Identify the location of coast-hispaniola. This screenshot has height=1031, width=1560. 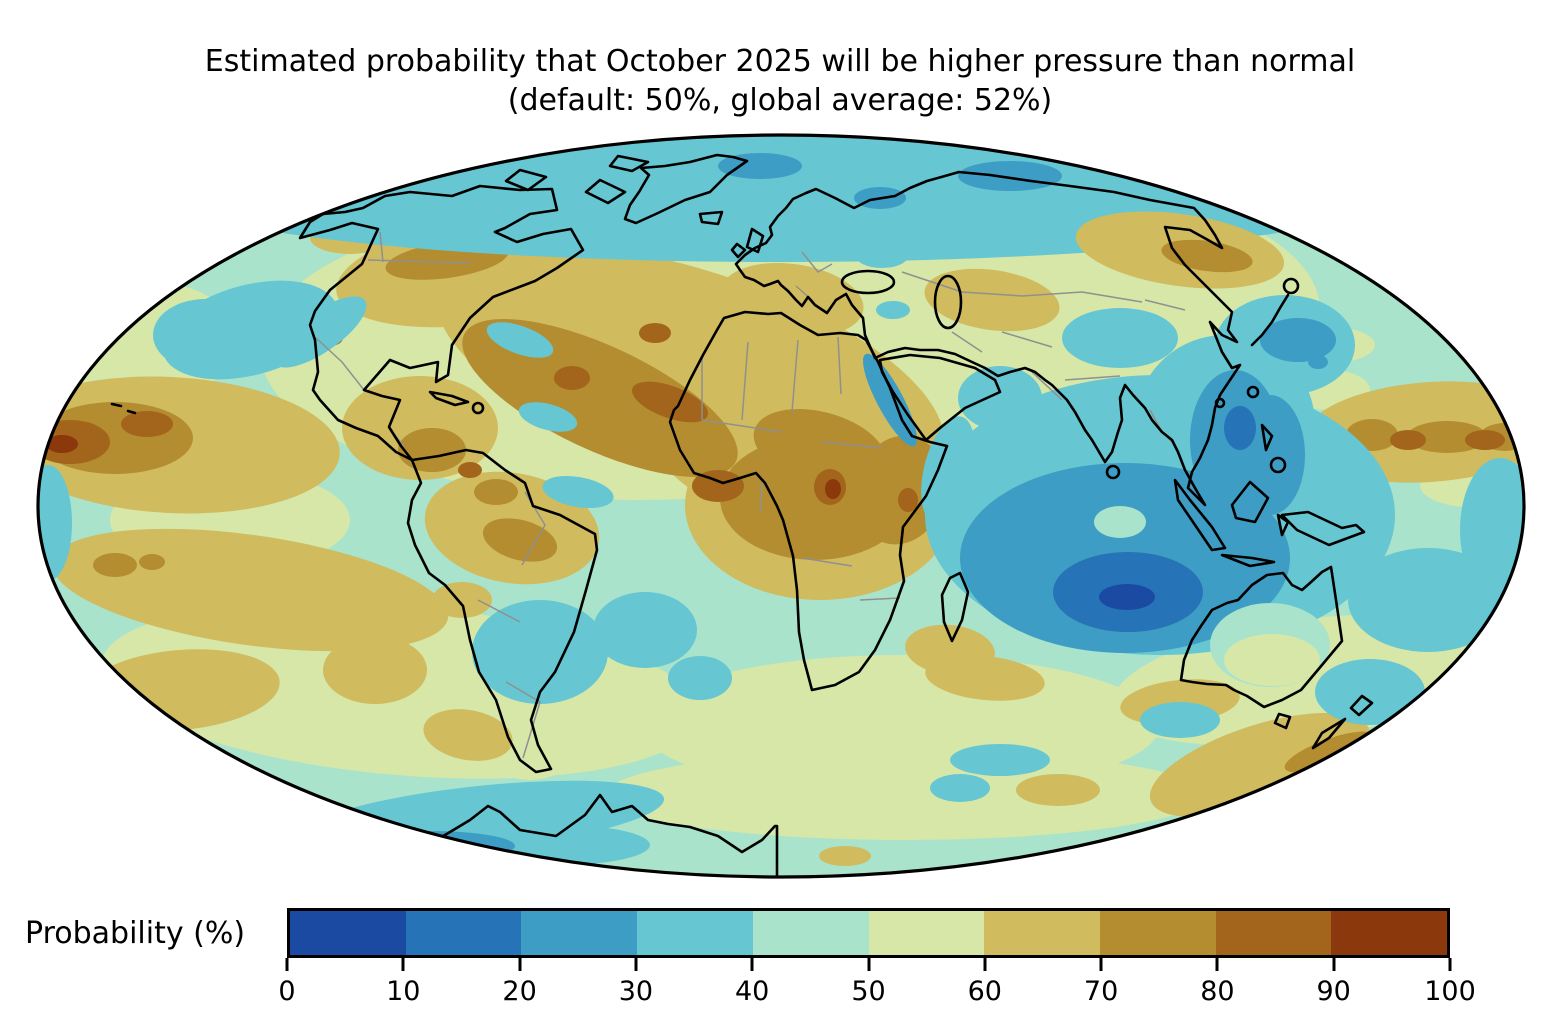
(478, 408).